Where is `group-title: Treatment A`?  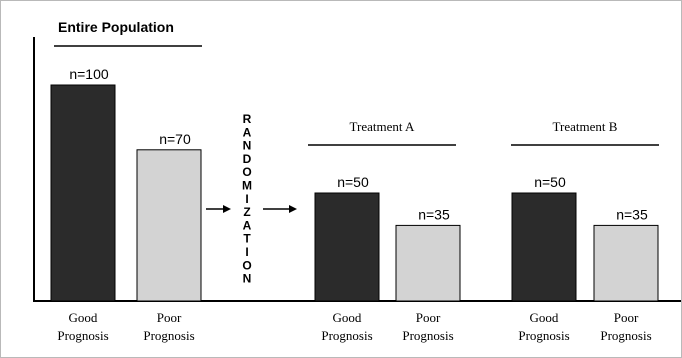
group-title: Treatment A is located at coordinates (382, 126).